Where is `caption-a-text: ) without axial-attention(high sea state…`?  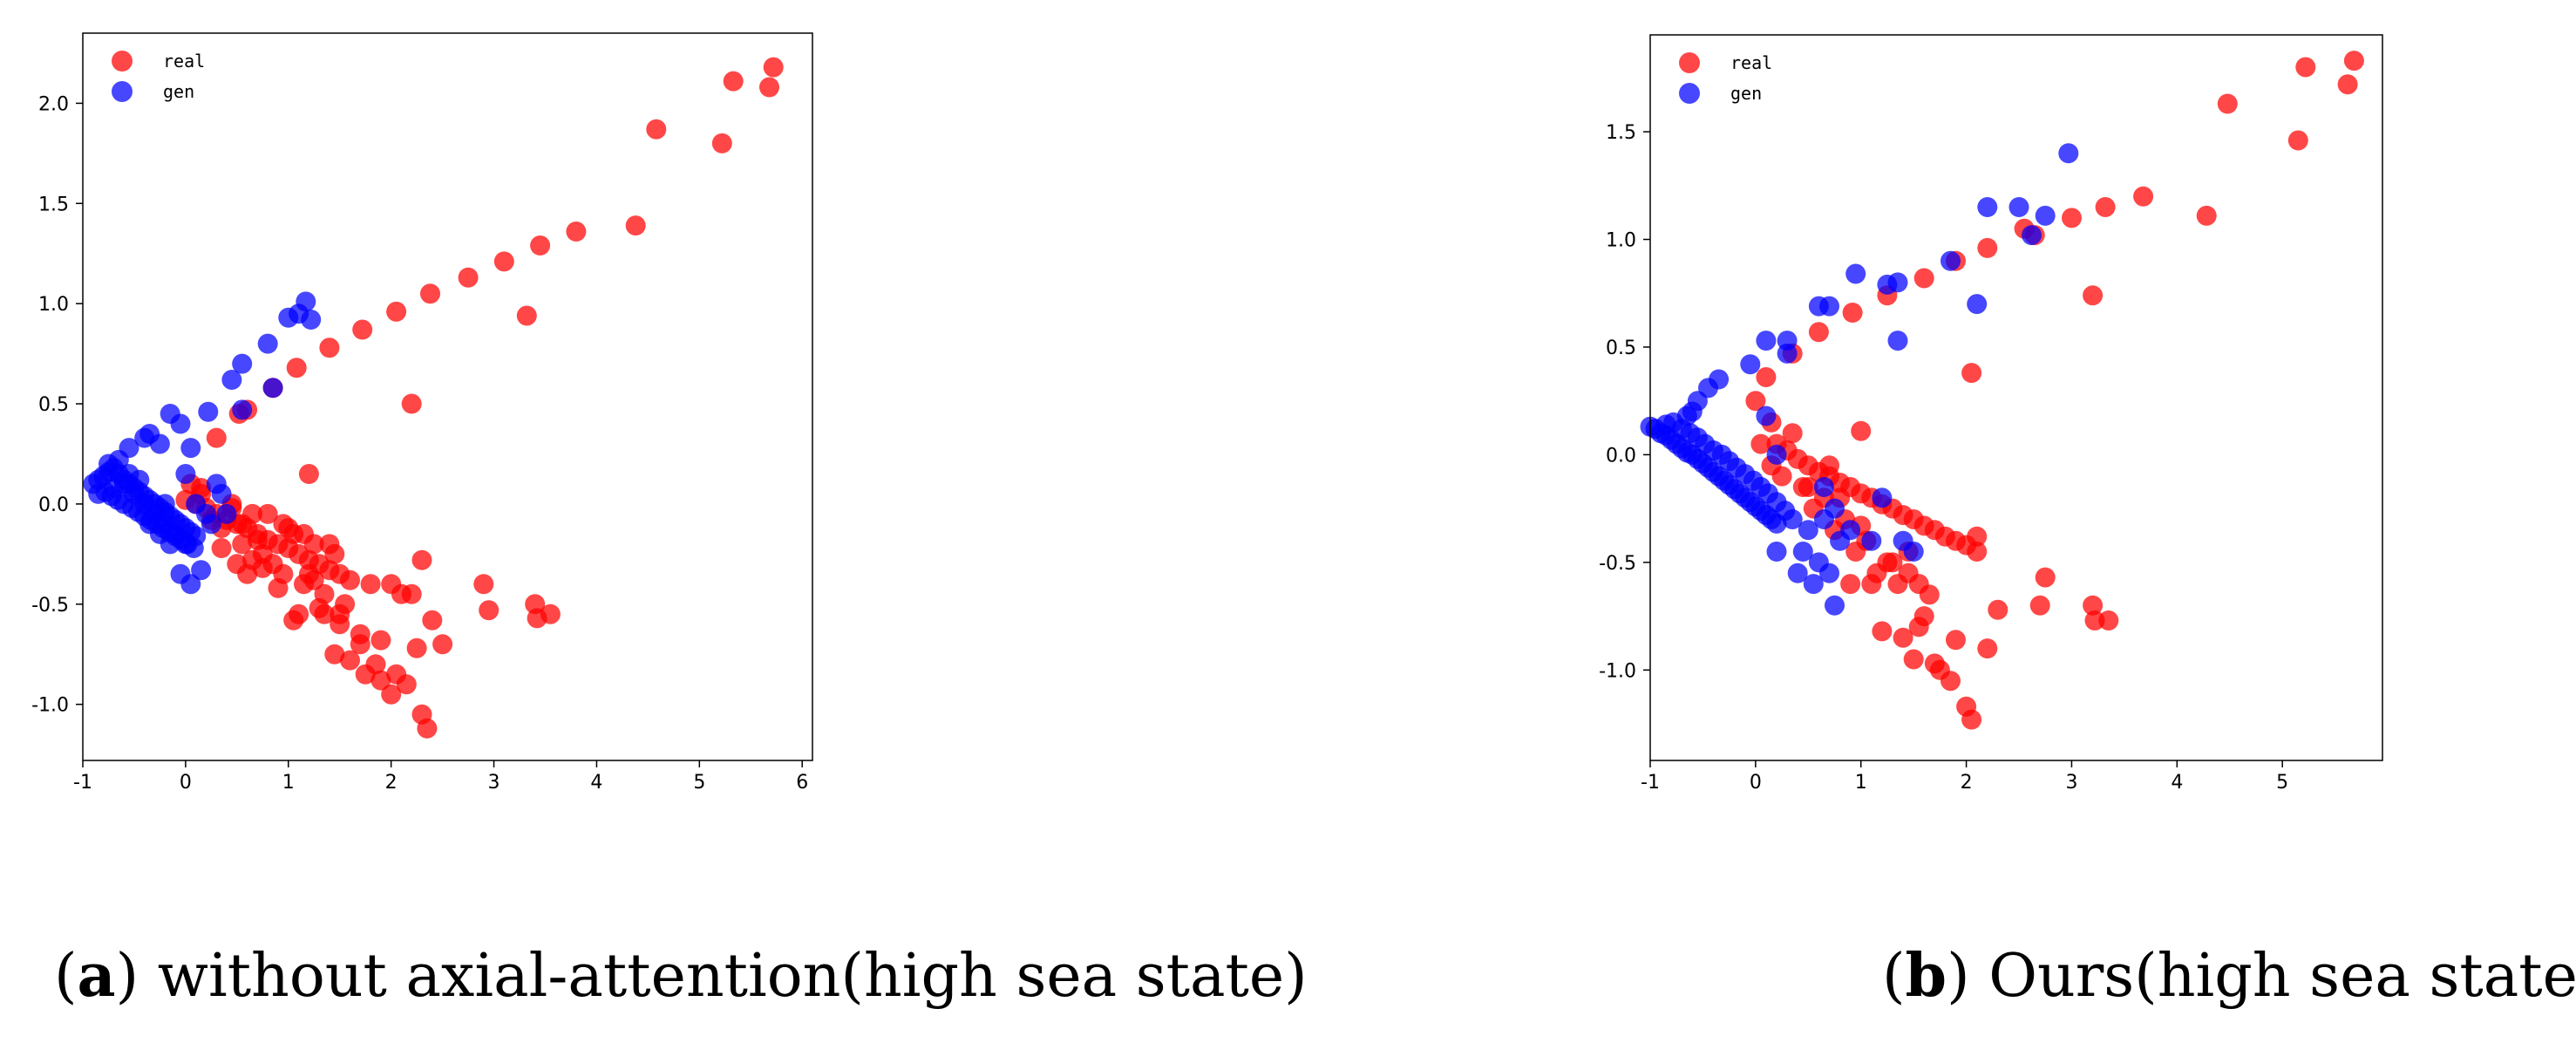 caption-a-text: ) without axial-attention(high sea state… is located at coordinates (711, 976).